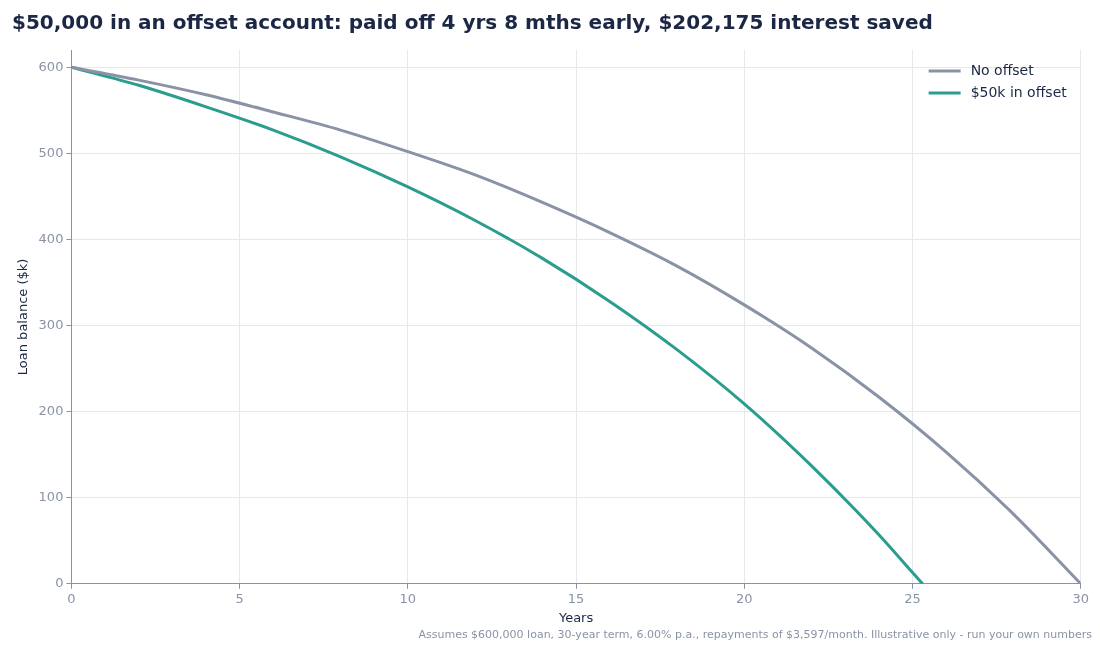 The height and width of the screenshot is (650, 1100). Describe the element at coordinates (472, 22) in the screenshot. I see `chart-title: $50,000 in an offset account: paid off 4 yrs 8 mths early, $202,175 interest saved` at that location.